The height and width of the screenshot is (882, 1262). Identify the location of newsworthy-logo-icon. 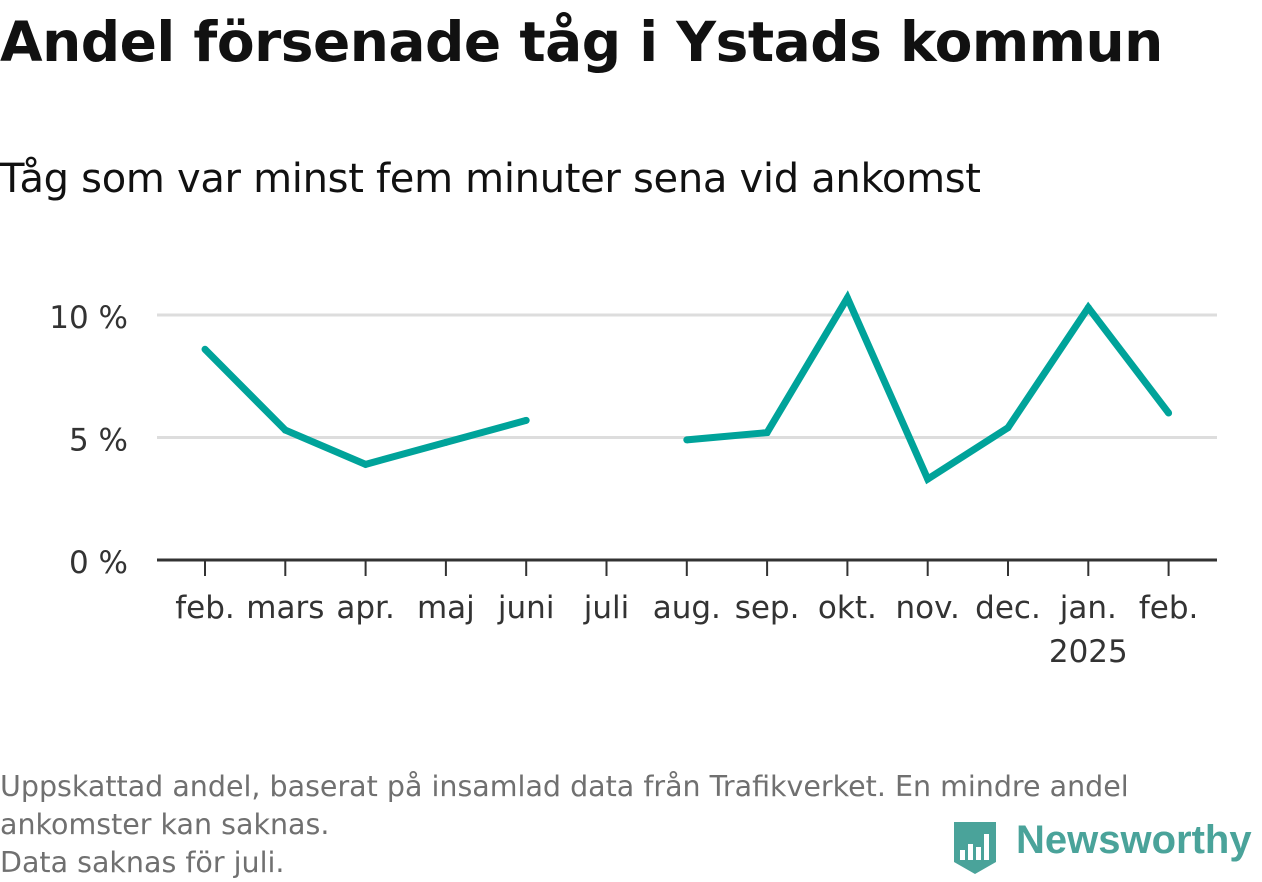
(975, 848).